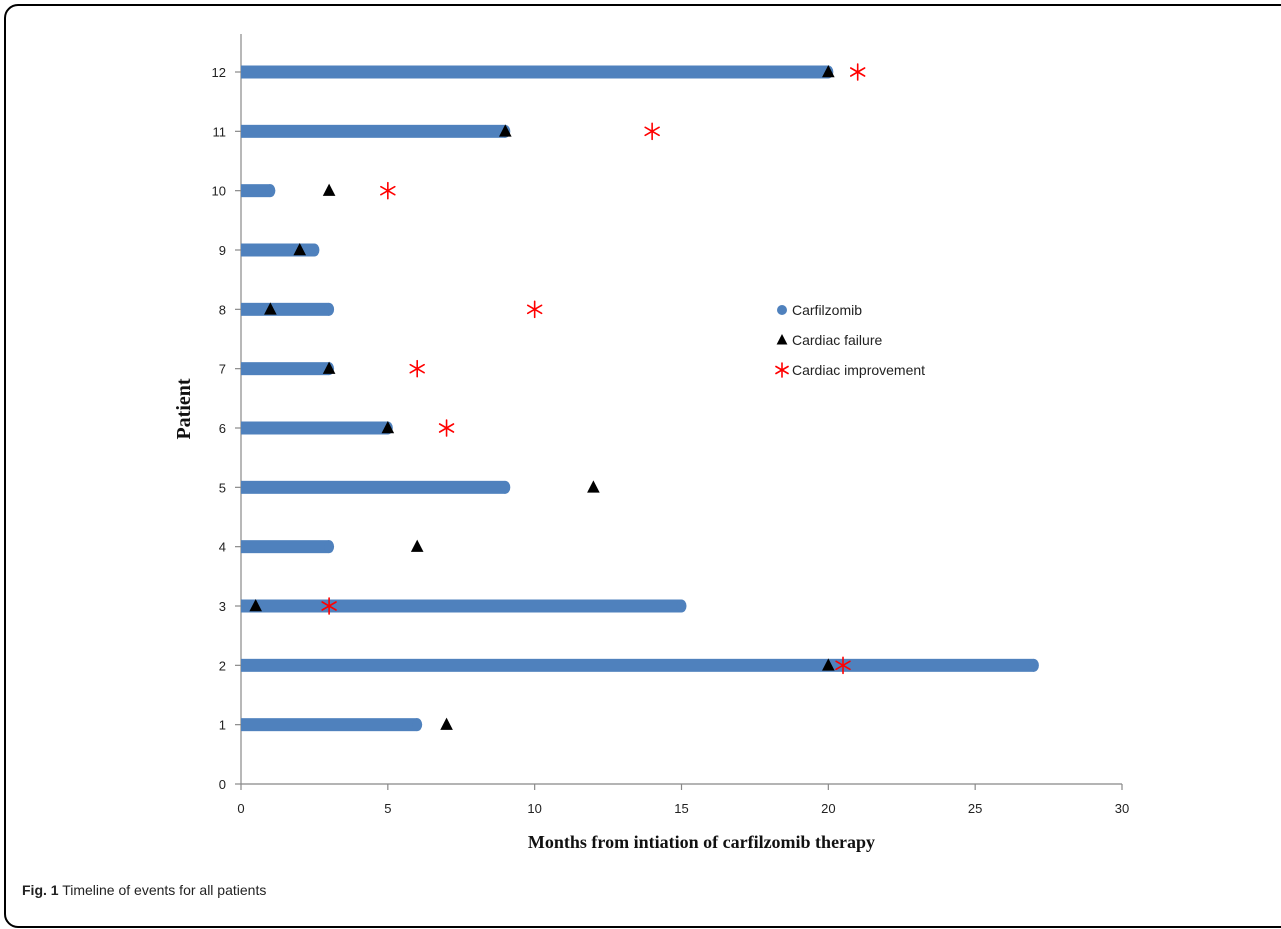 The width and height of the screenshot is (1281, 929). I want to click on legend-carfilzomib-swatch, so click(782, 310).